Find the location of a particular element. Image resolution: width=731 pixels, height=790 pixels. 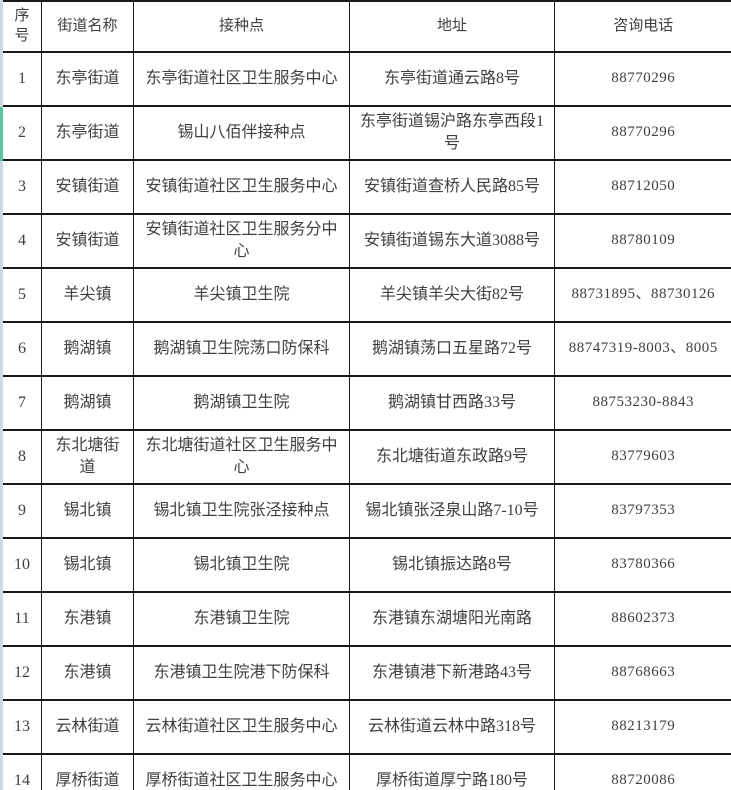

street-name-cell: 东北塘街道 is located at coordinates (87, 456).